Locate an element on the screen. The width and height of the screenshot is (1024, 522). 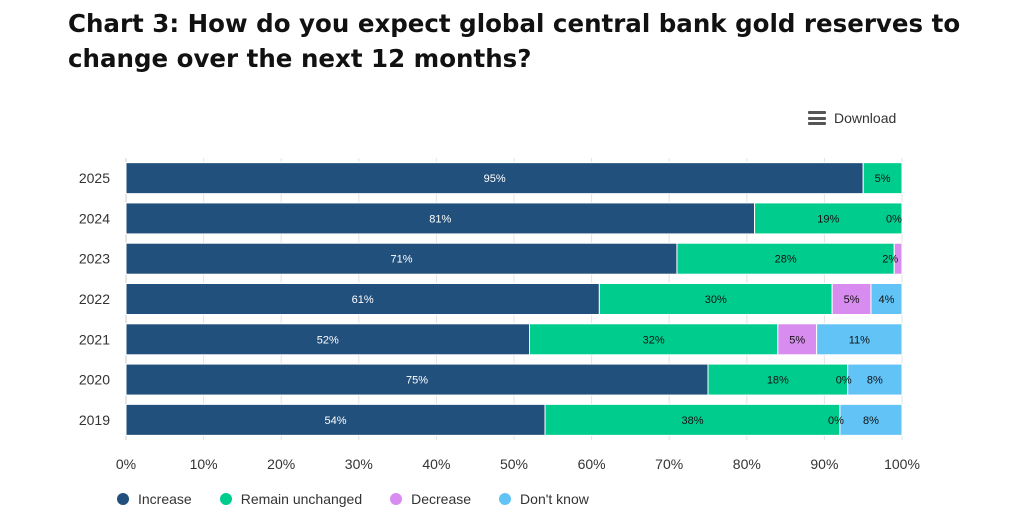
data-label: 32% is located at coordinates (654, 340).